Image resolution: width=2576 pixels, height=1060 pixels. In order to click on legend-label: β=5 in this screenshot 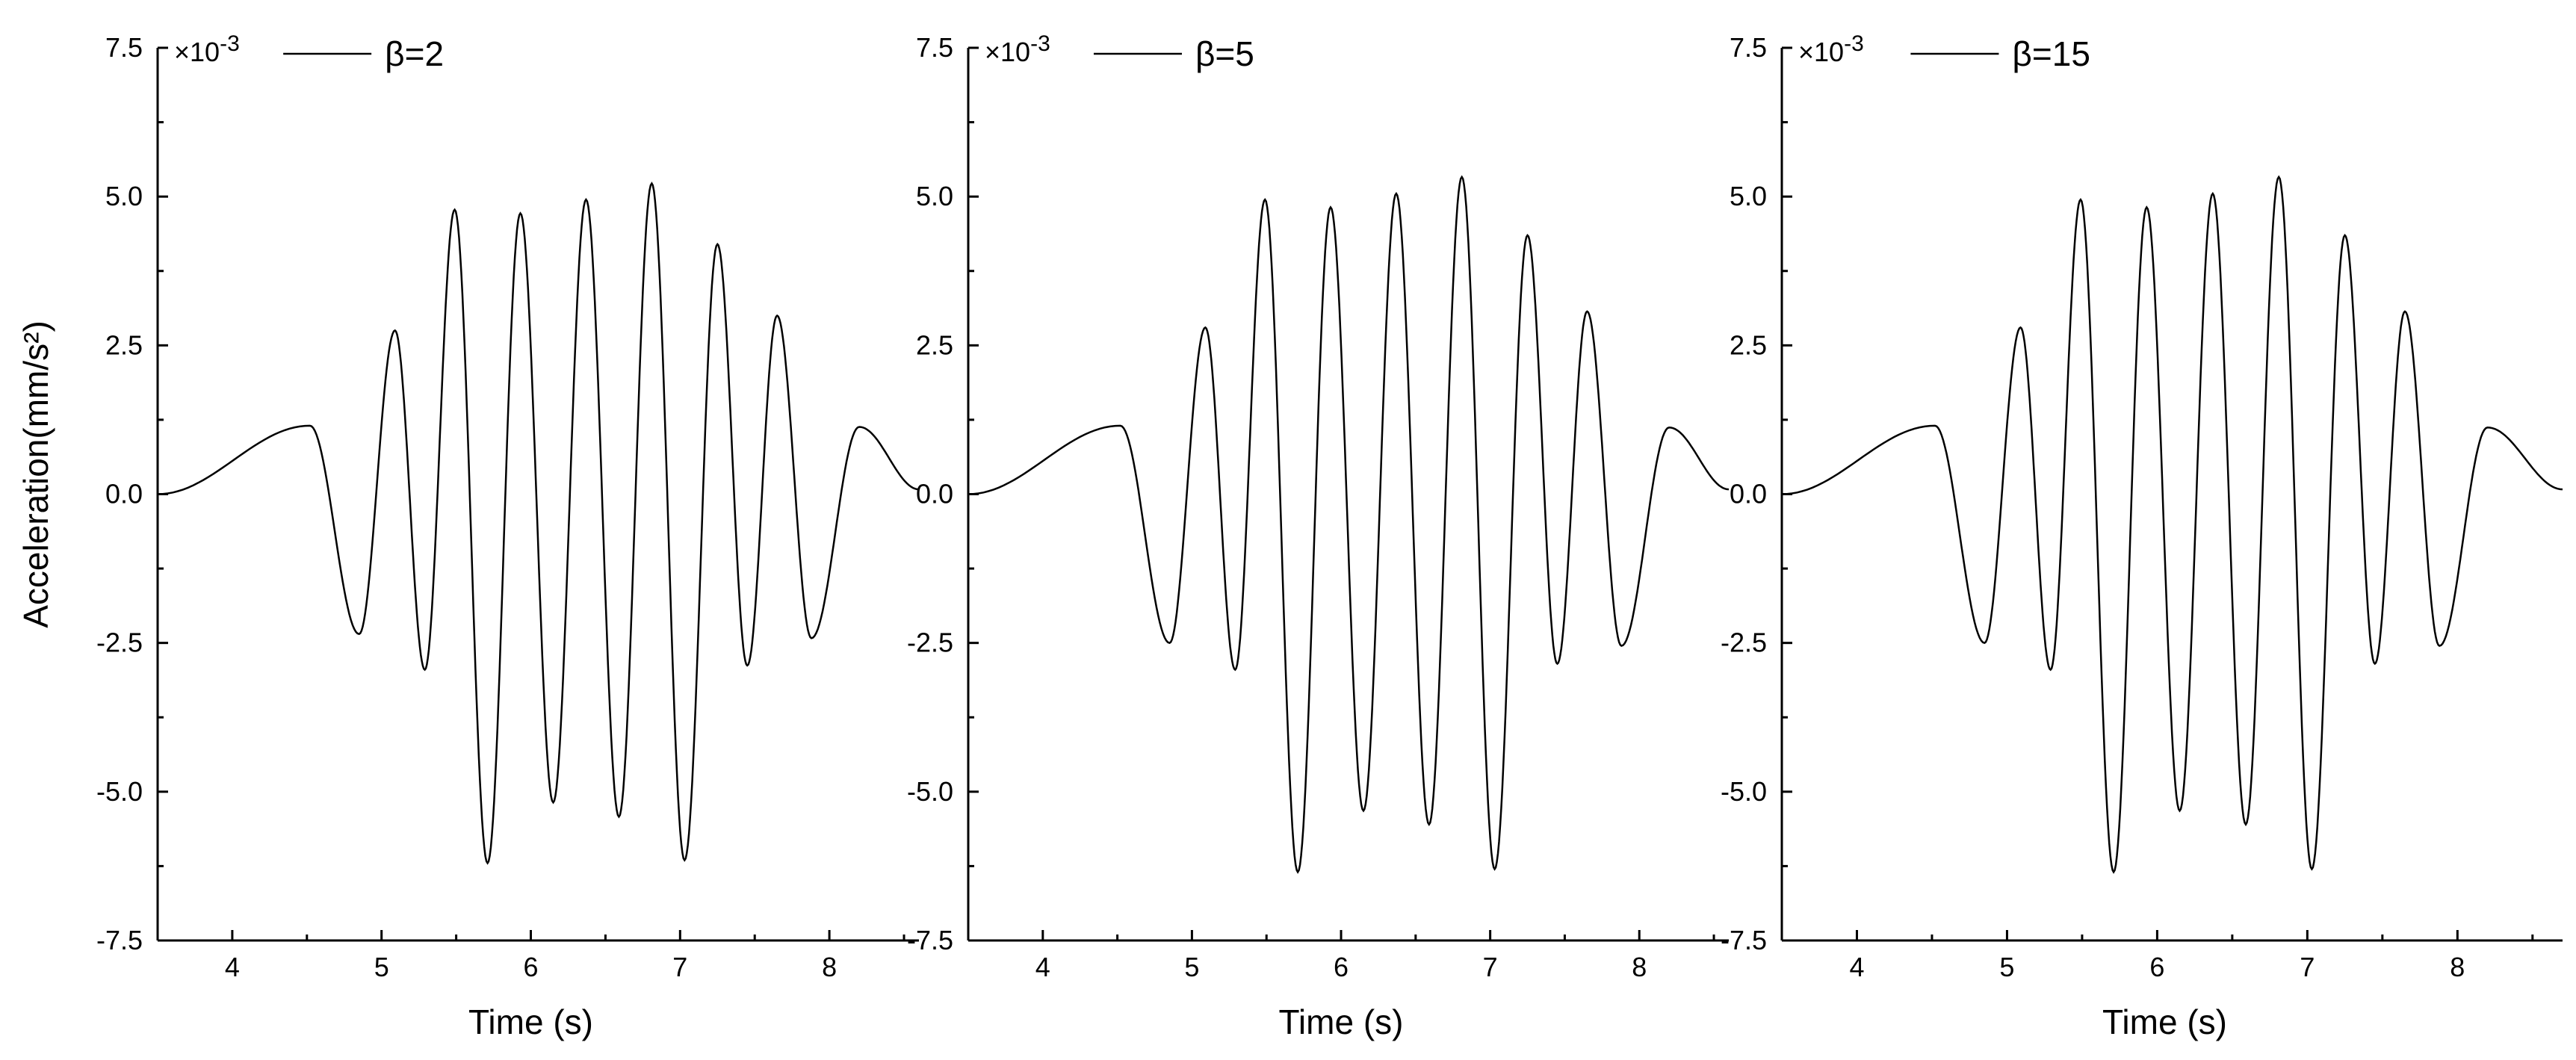, I will do `click(1224, 54)`.